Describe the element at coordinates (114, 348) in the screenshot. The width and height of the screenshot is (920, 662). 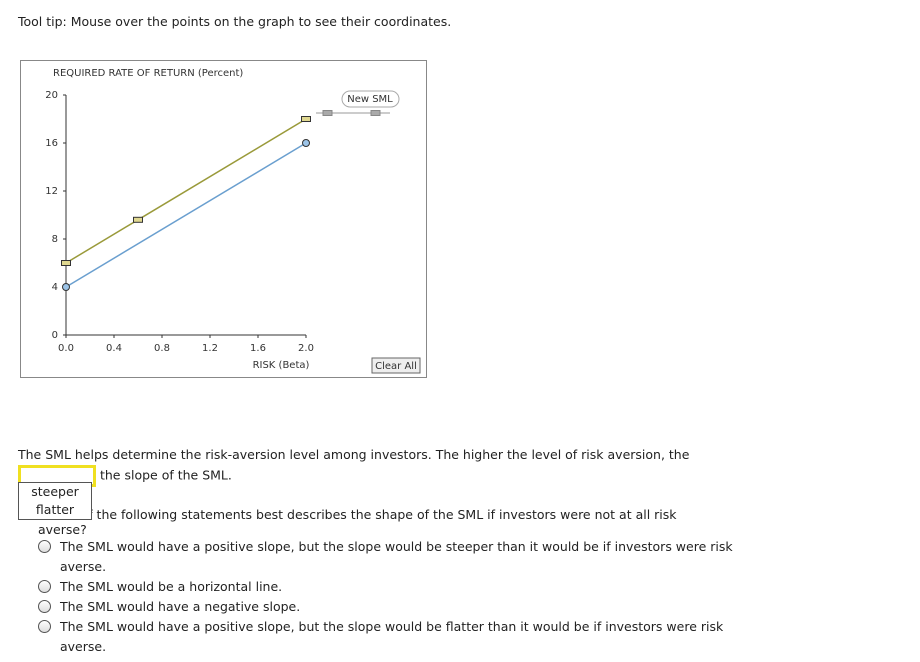
I see `x-tick-label: 0.4` at that location.